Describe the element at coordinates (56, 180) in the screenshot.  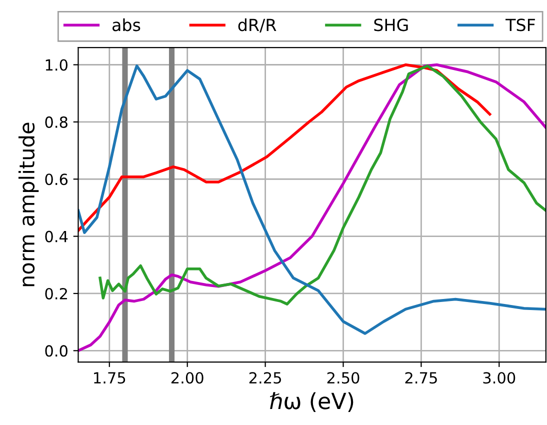
I see `y-tick-label: 0.6` at that location.